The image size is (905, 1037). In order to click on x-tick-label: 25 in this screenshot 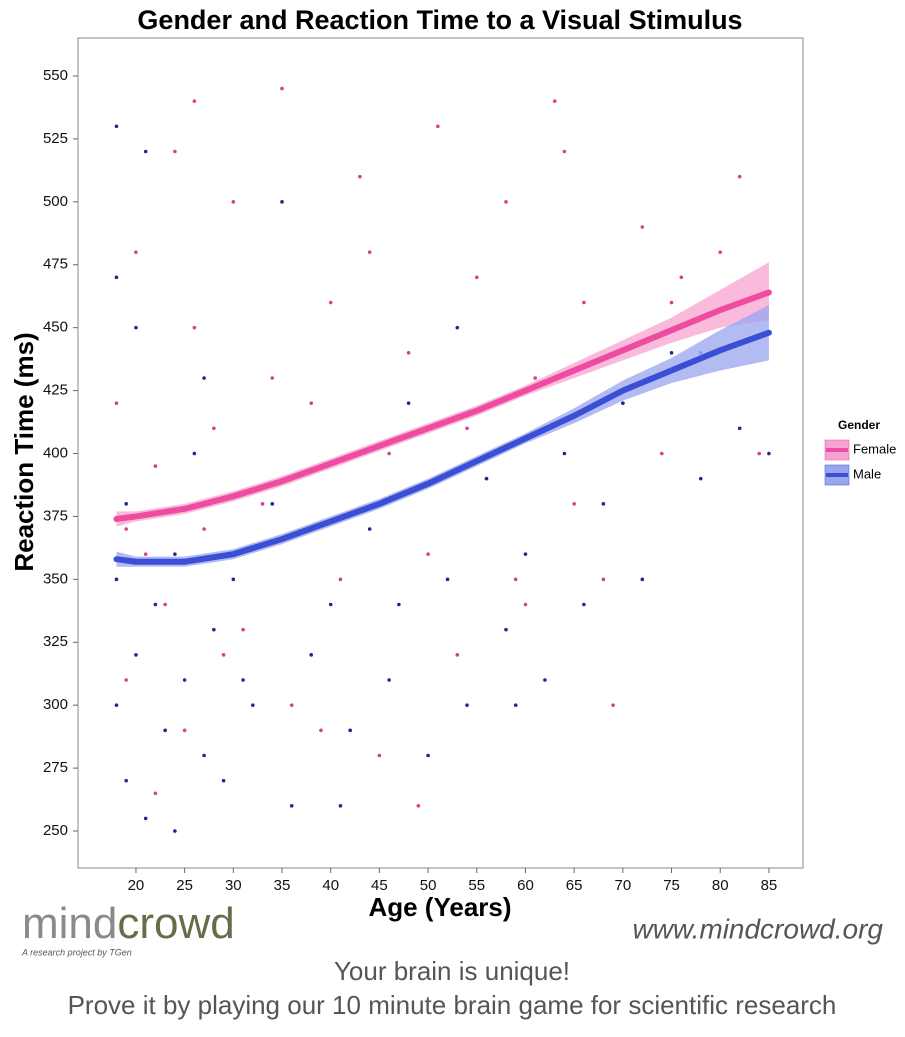, I will do `click(184, 885)`.